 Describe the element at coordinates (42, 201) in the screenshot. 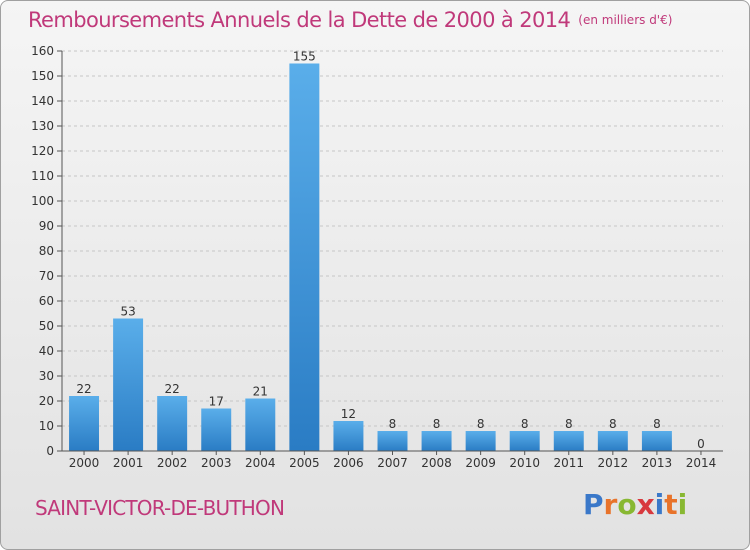

I see `y-tick-label: 100` at that location.